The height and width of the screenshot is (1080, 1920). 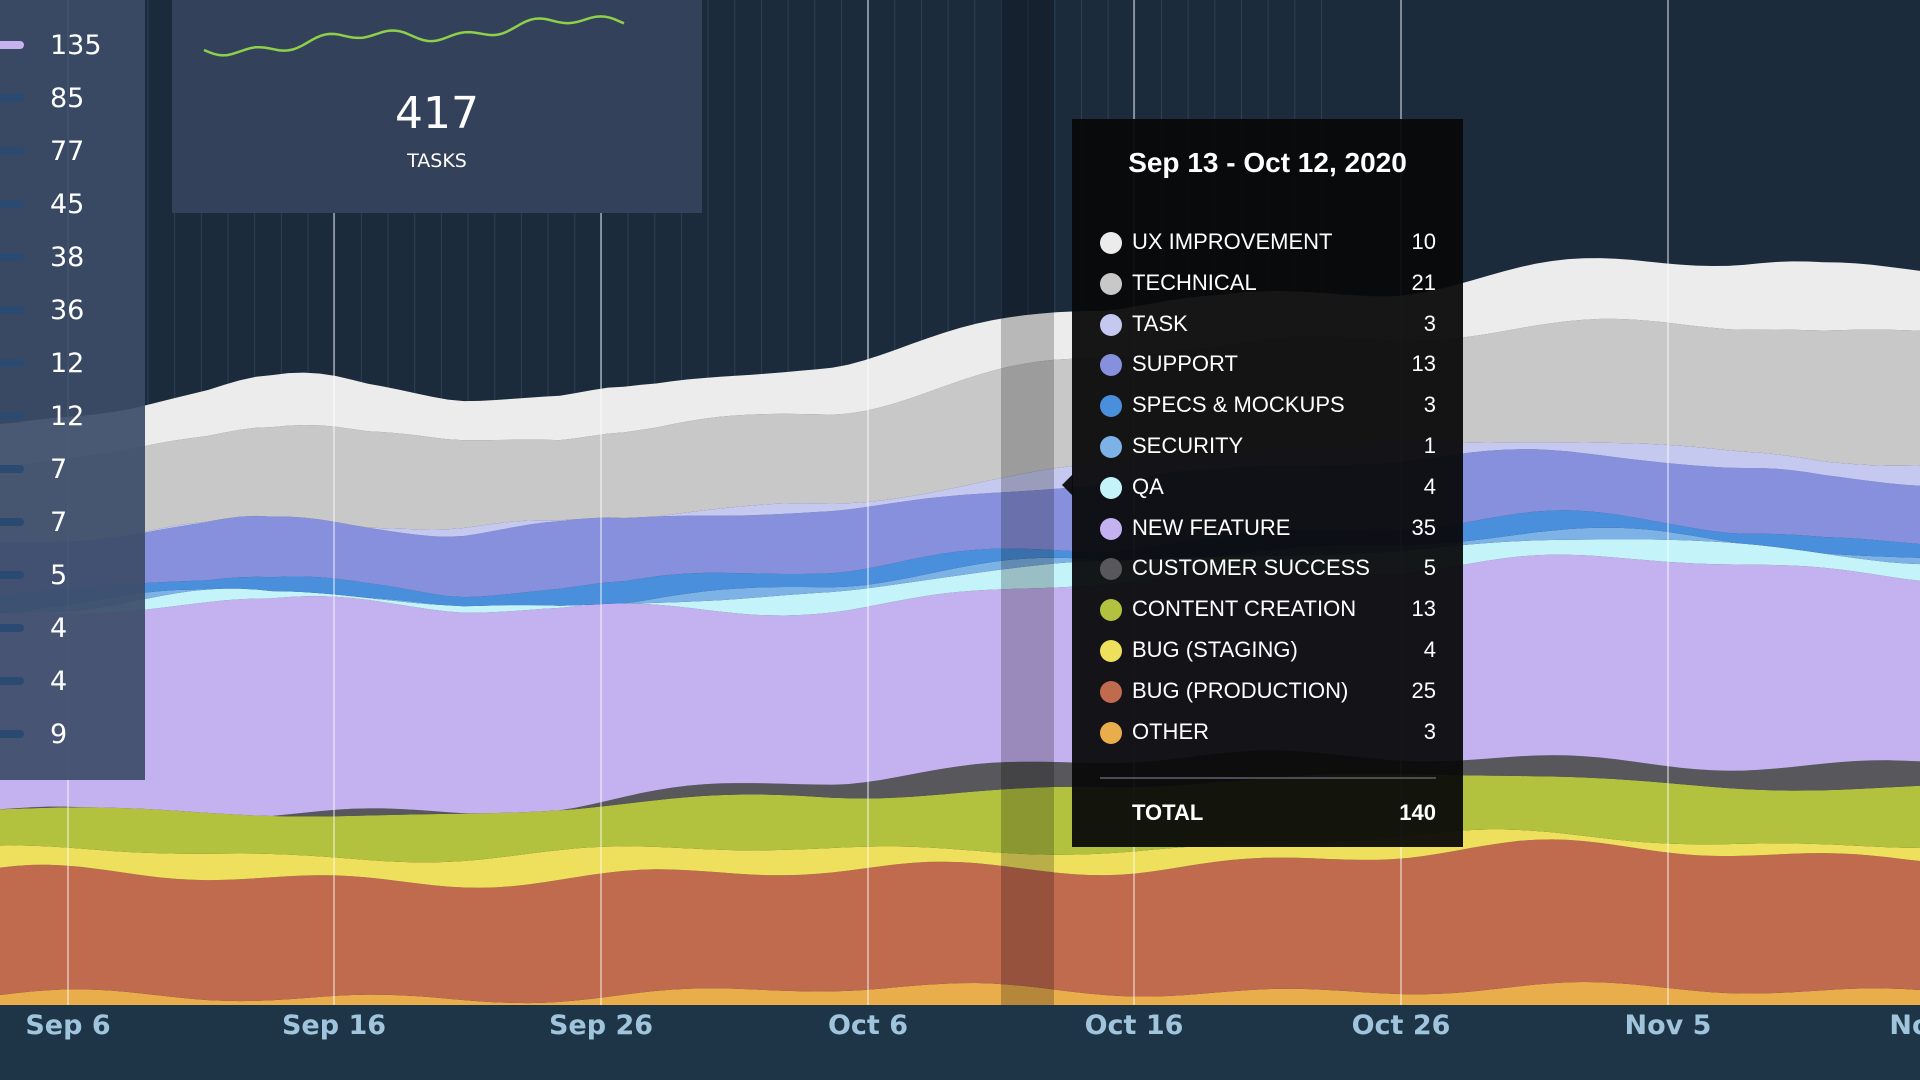 I want to click on category-count-row: 135, so click(x=72, y=46).